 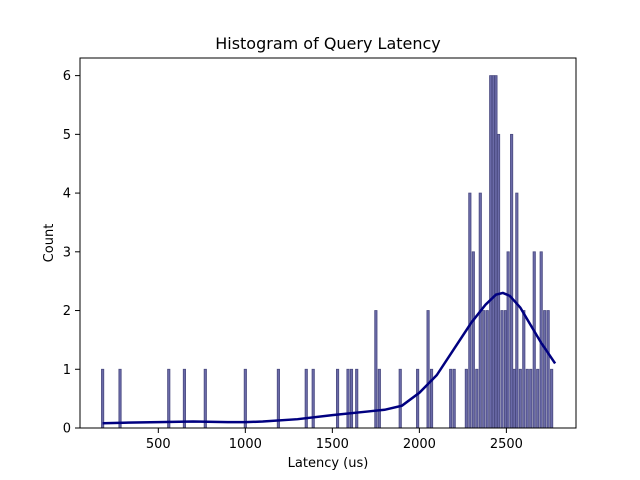 What do you see at coordinates (67, 370) in the screenshot?
I see `y-tick-label: 1` at bounding box center [67, 370].